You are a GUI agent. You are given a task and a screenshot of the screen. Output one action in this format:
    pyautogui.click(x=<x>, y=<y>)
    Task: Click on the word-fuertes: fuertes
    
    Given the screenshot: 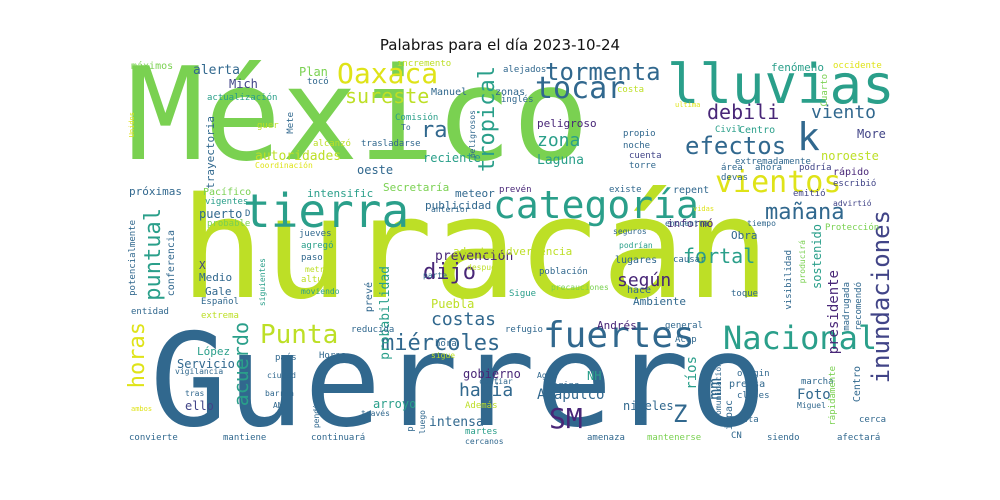 What is the action you would take?
    pyautogui.click(x=619, y=335)
    